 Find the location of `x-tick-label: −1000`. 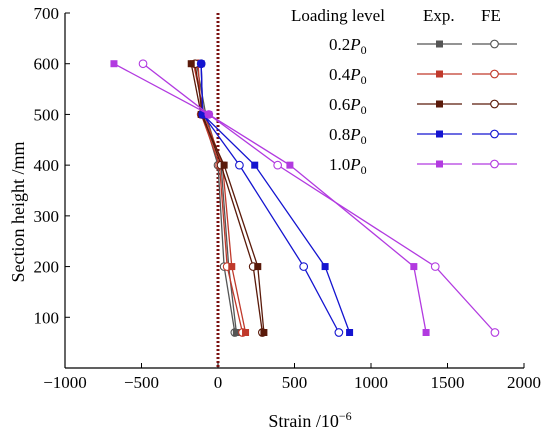

x-tick-label: −1000 is located at coordinates (65, 382).